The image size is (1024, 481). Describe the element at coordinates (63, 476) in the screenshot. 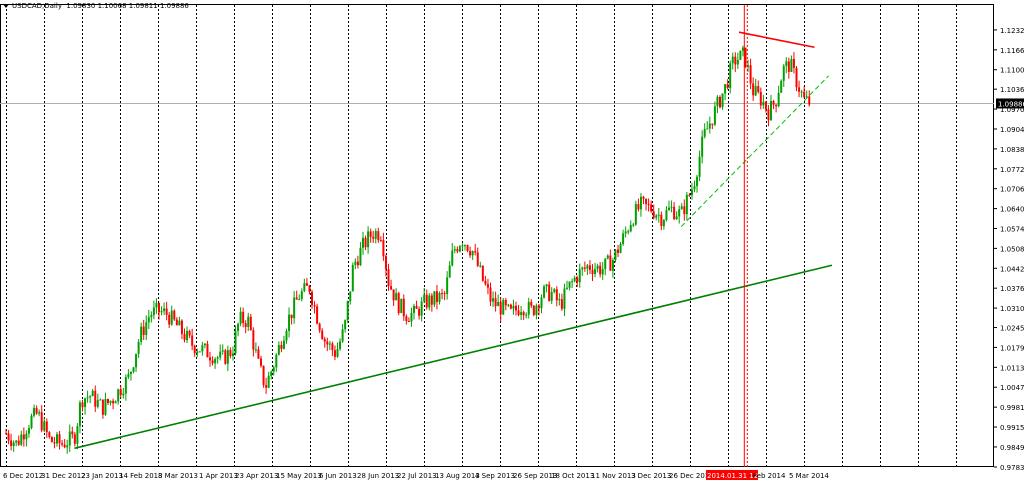

I see `x-tick-label: 31 Dec 2012` at that location.